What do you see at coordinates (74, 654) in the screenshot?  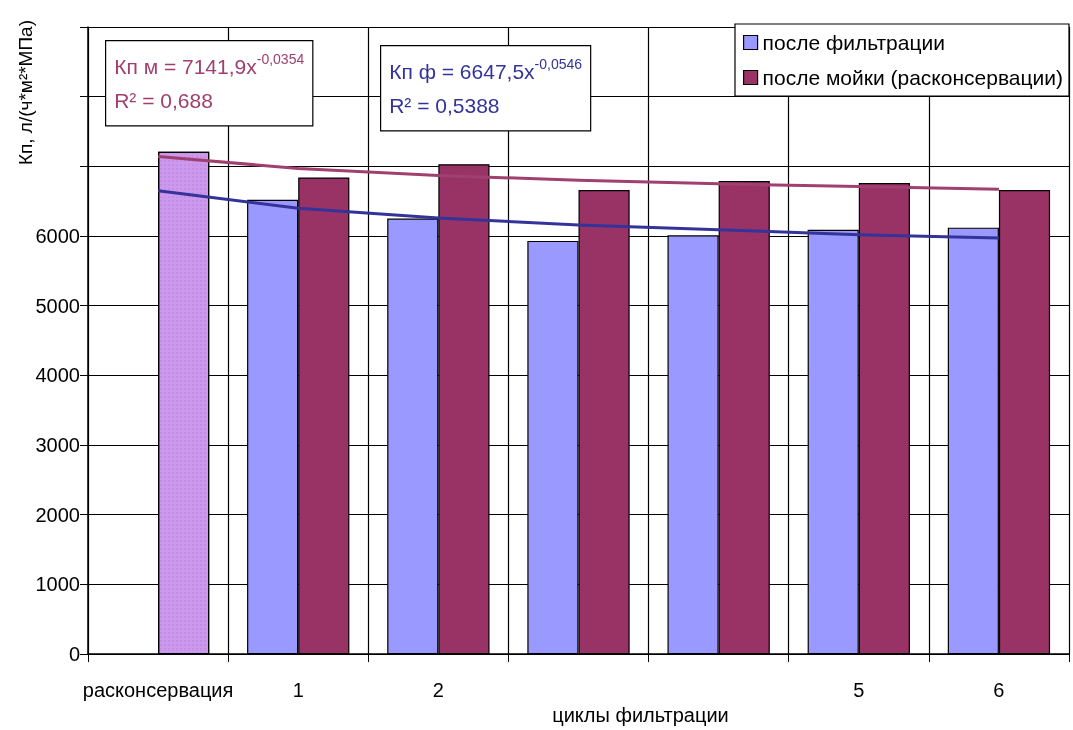 I see `y-tick-label: 0` at bounding box center [74, 654].